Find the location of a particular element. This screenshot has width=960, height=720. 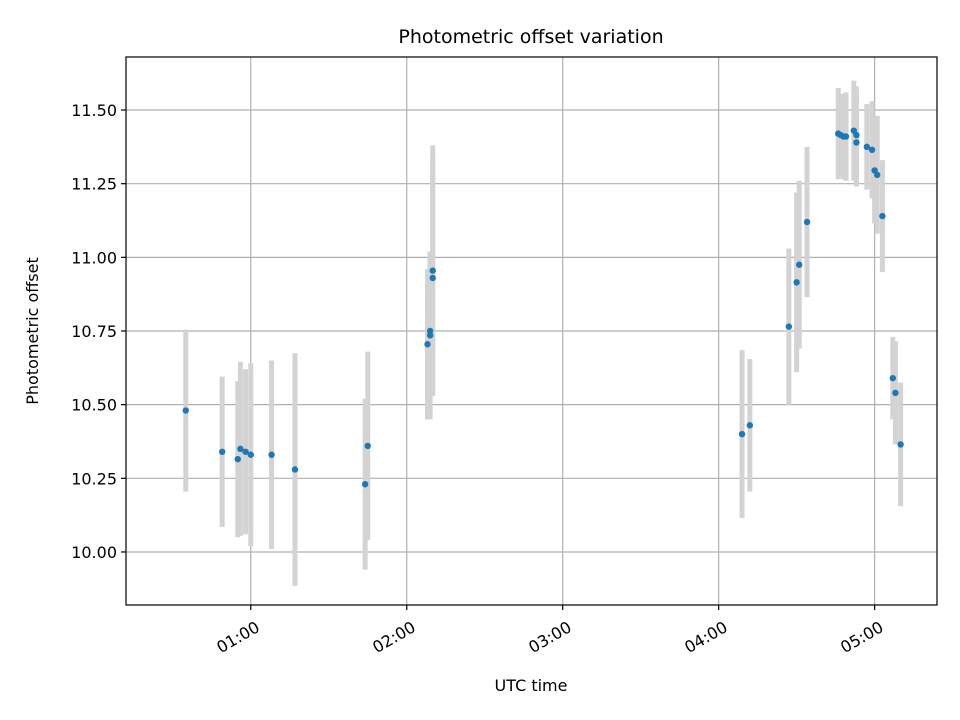

x-axis-label: UTC time is located at coordinates (531, 685).